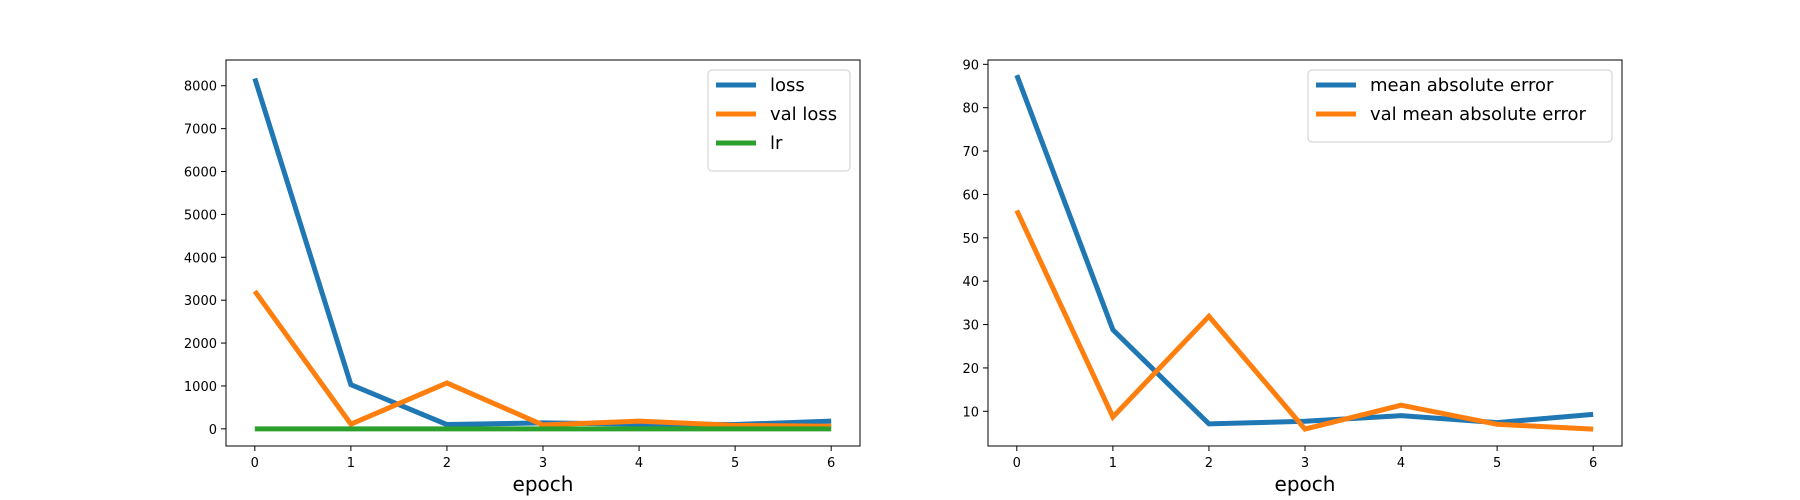 The width and height of the screenshot is (1800, 500). Describe the element at coordinates (200, 130) in the screenshot. I see `y-tick-label: 7000` at that location.